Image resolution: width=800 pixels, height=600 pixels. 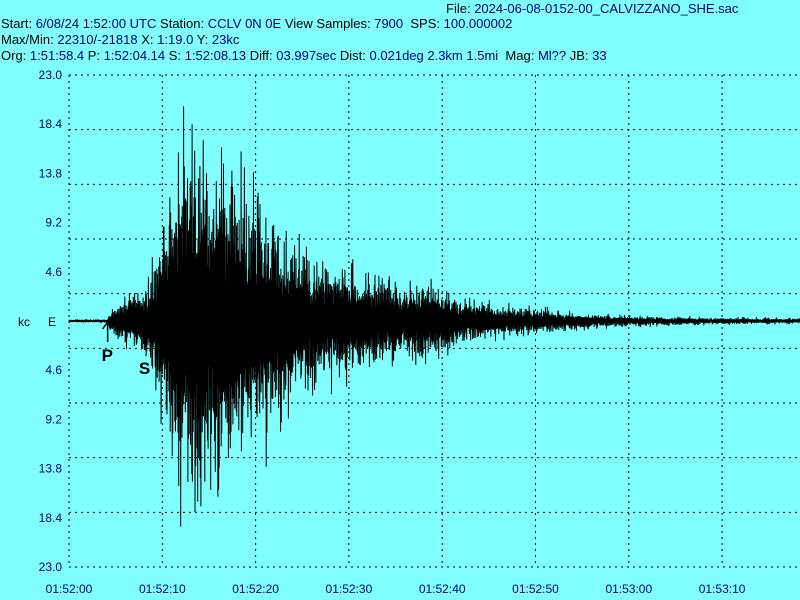 I want to click on dist-label: Dist:, so click(x=352, y=55).